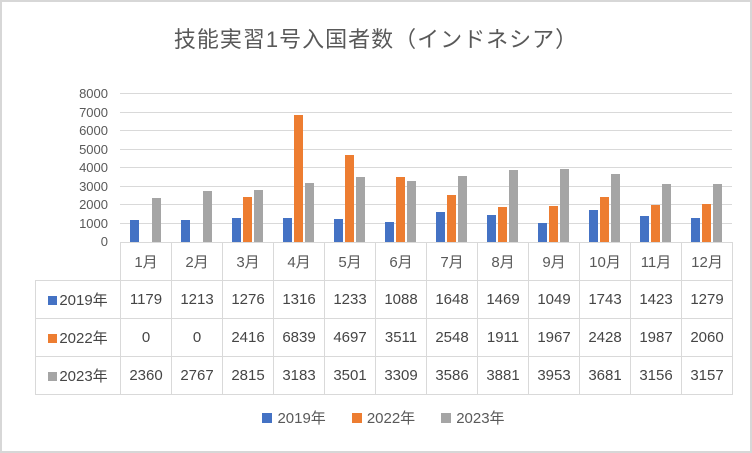 Image resolution: width=752 pixels, height=453 pixels. I want to click on bar-2019年-9月, so click(542, 232).